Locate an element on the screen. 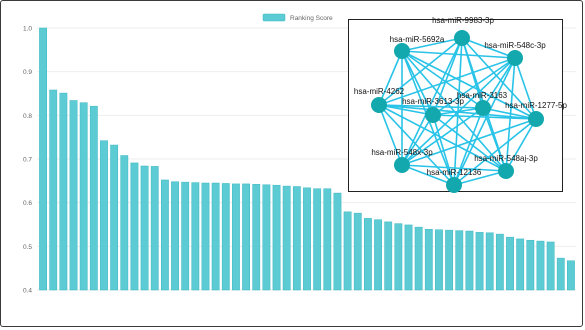 The image size is (585, 330). y-axis: 1.0 0.9 0.8 0.7 0.6 0.5 0.4 is located at coordinates (27, 160).